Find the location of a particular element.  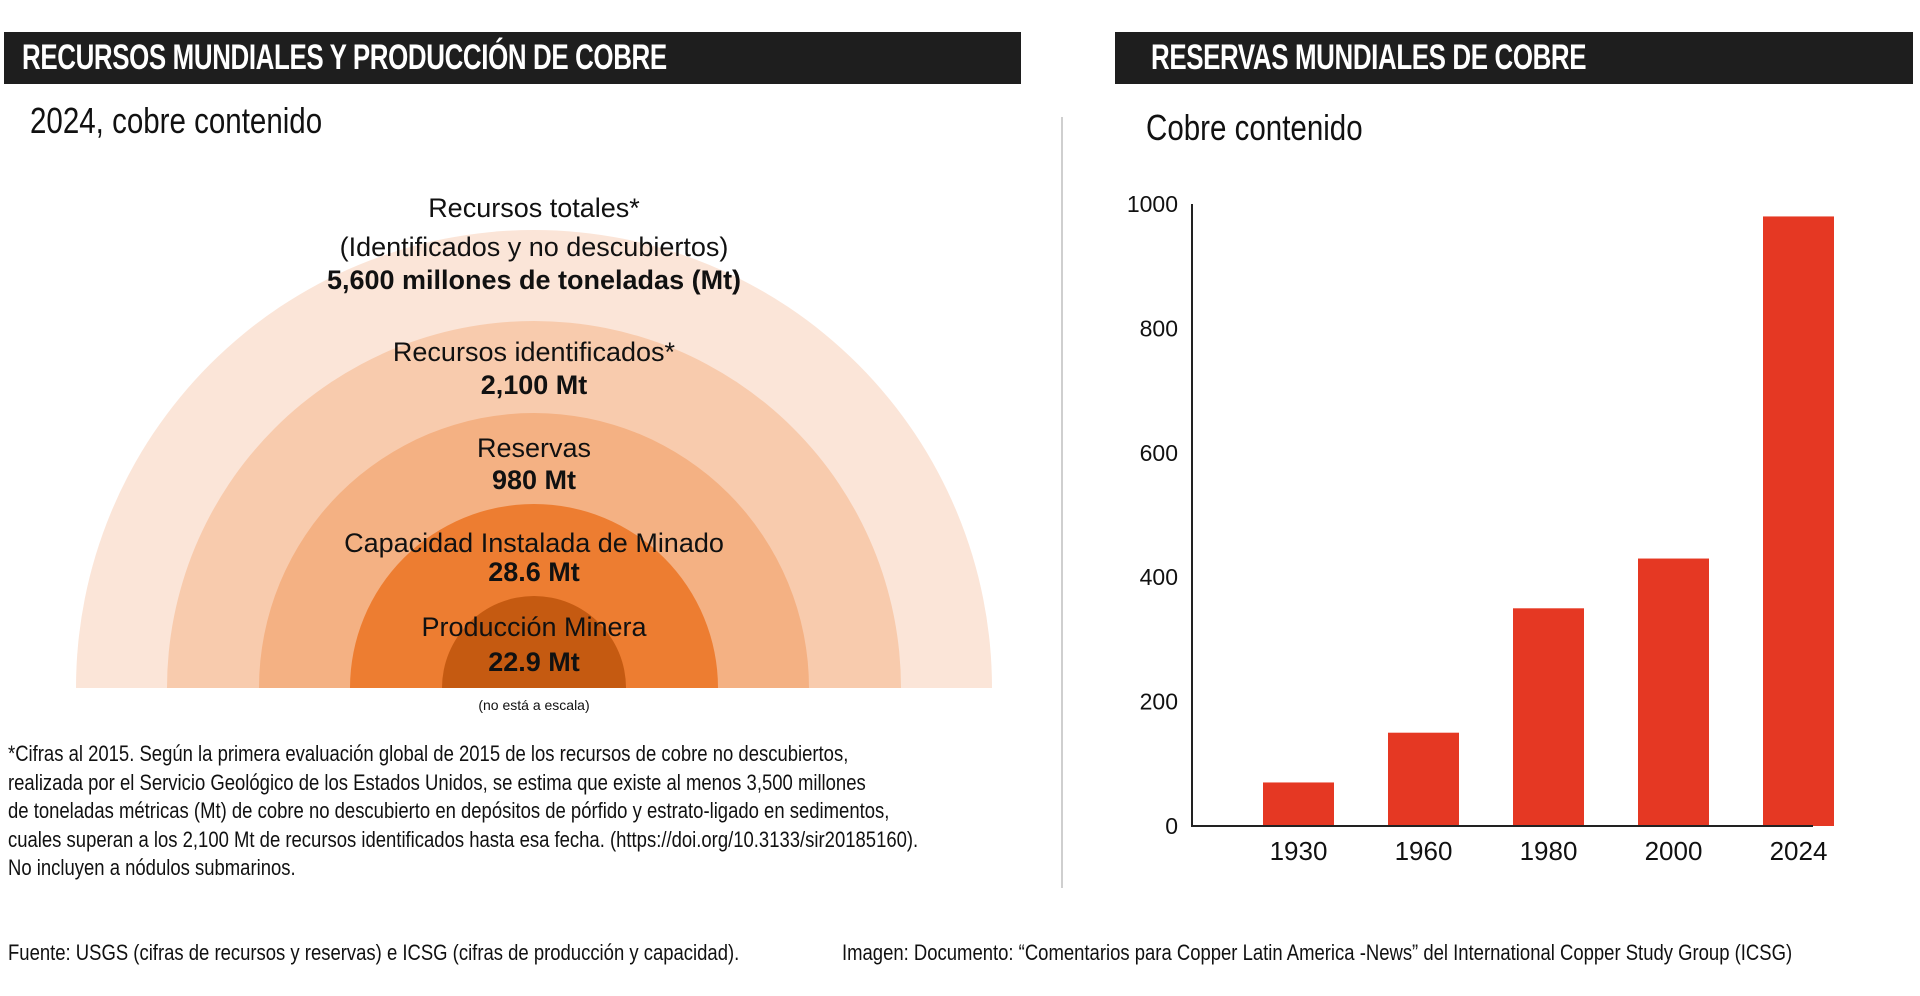

y-tick-label: 200 is located at coordinates (1159, 702).